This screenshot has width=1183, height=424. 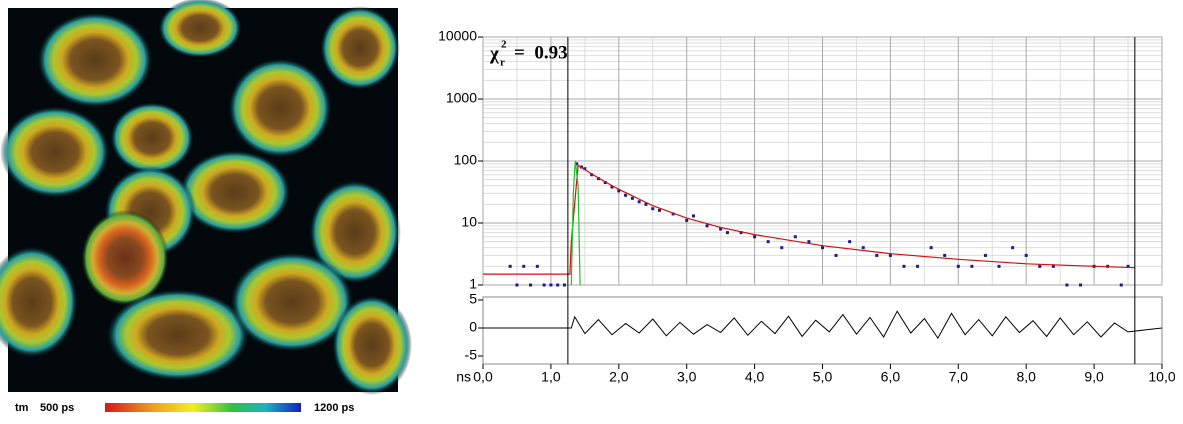 What do you see at coordinates (959, 377) in the screenshot?
I see `x-tick-label: 7,0` at bounding box center [959, 377].